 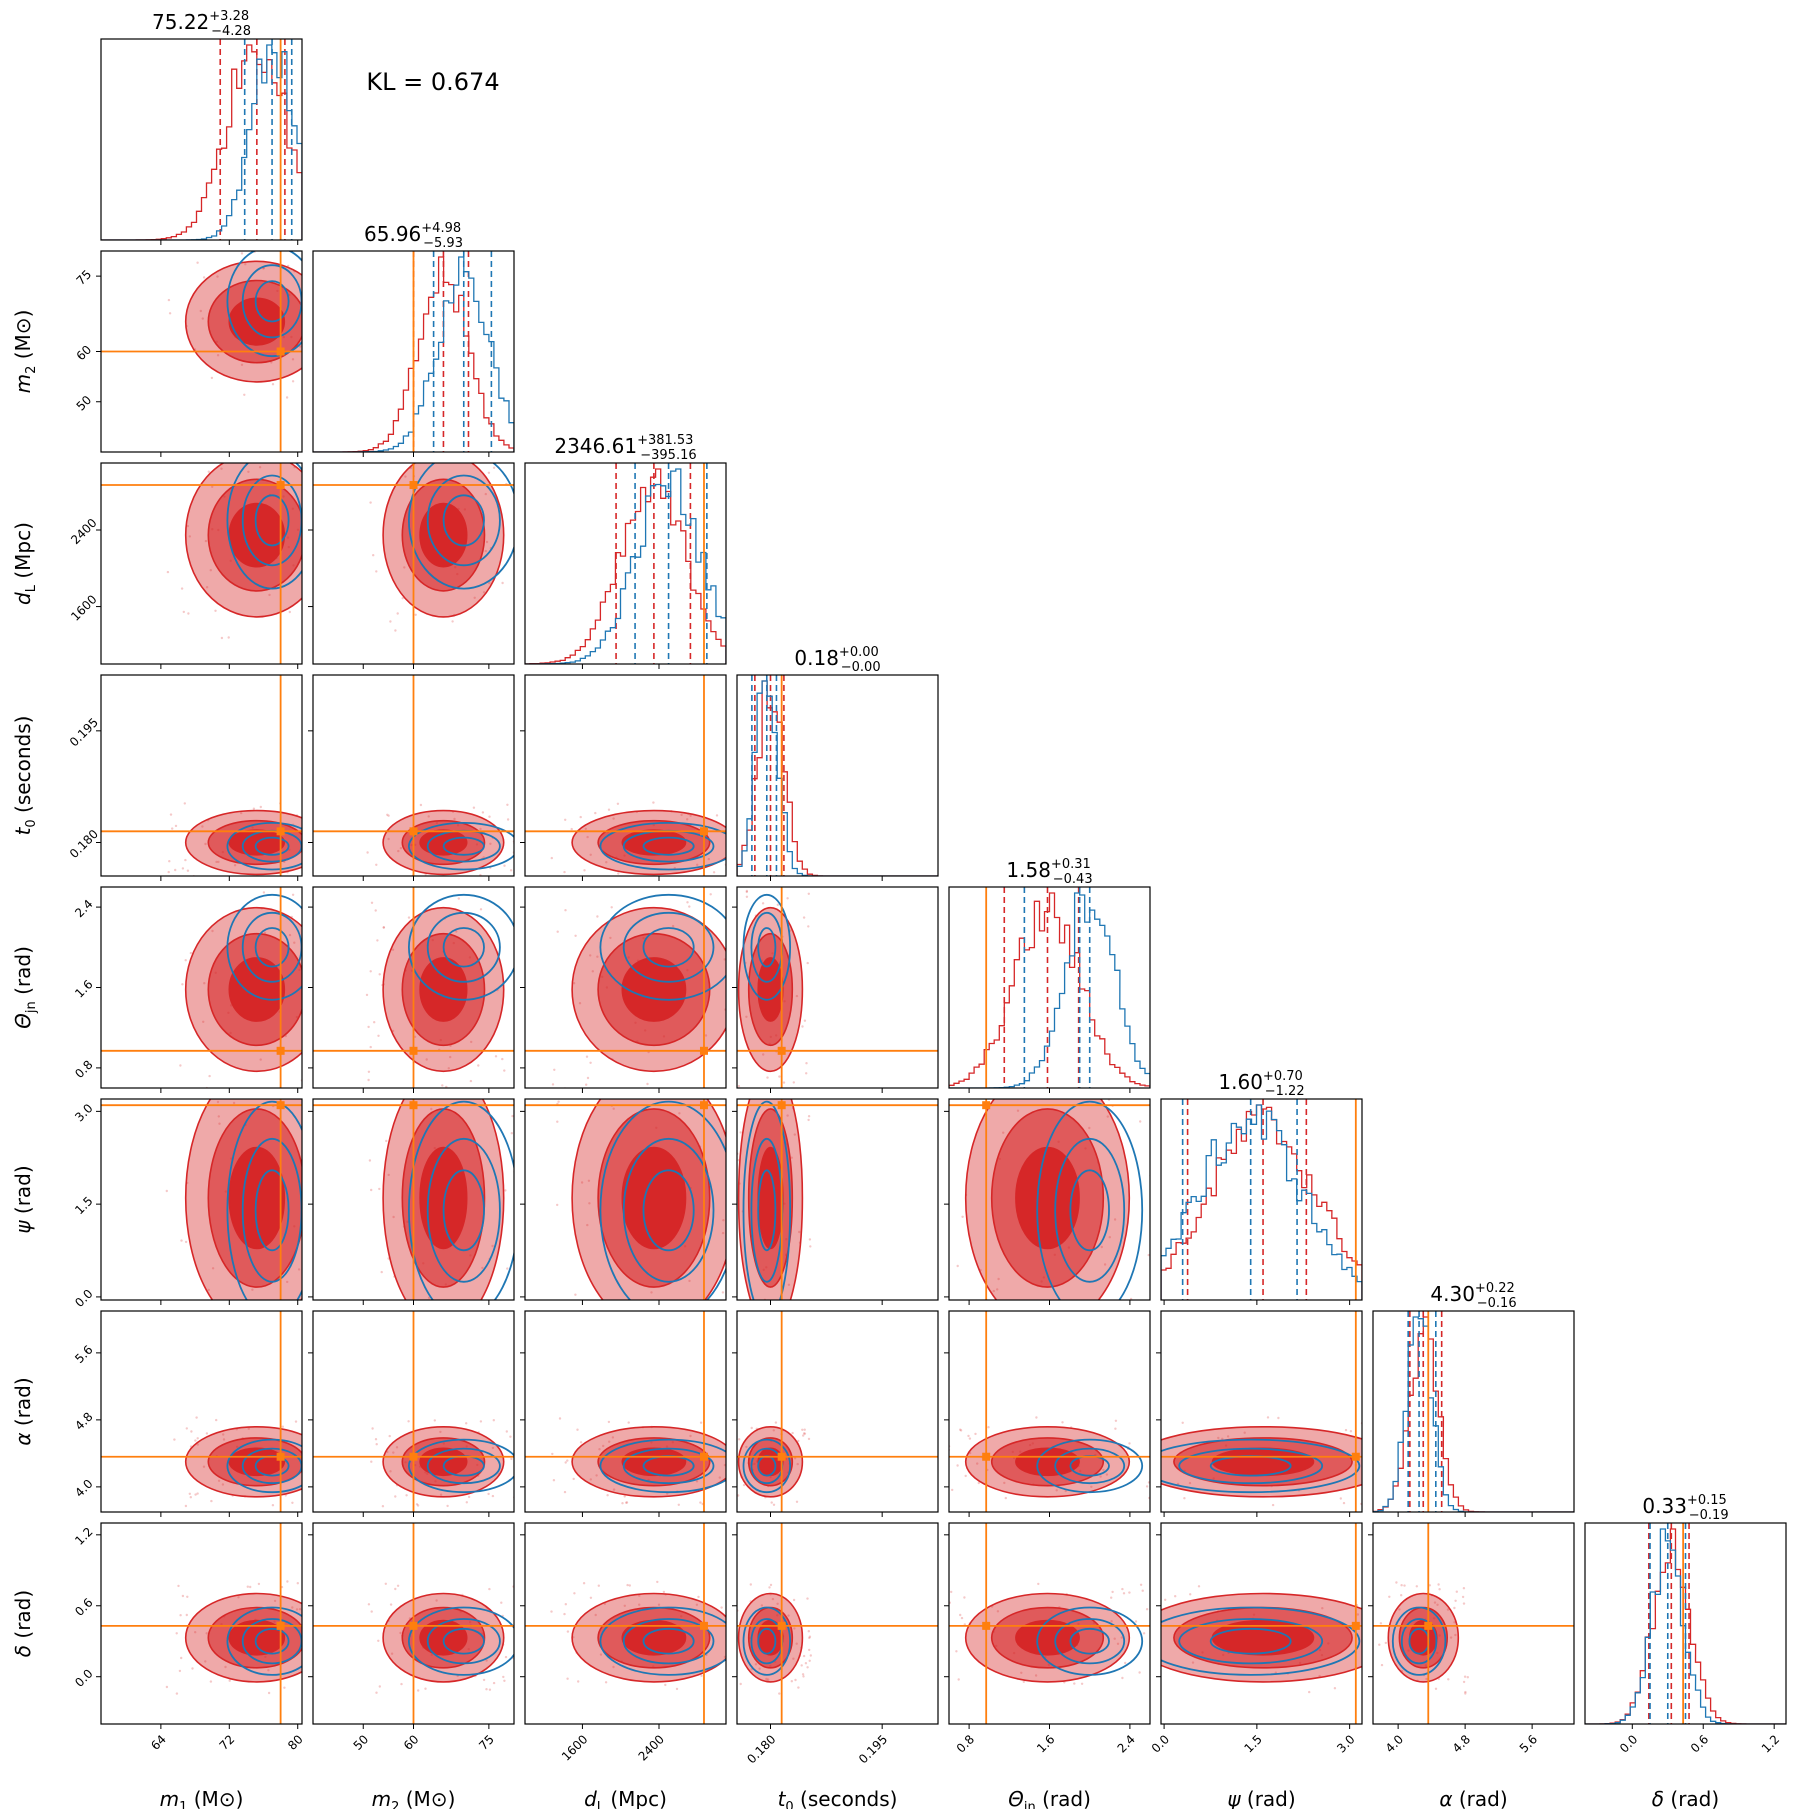 What do you see at coordinates (1428, 1625) in the screenshot?
I see `truth-marker` at bounding box center [1428, 1625].